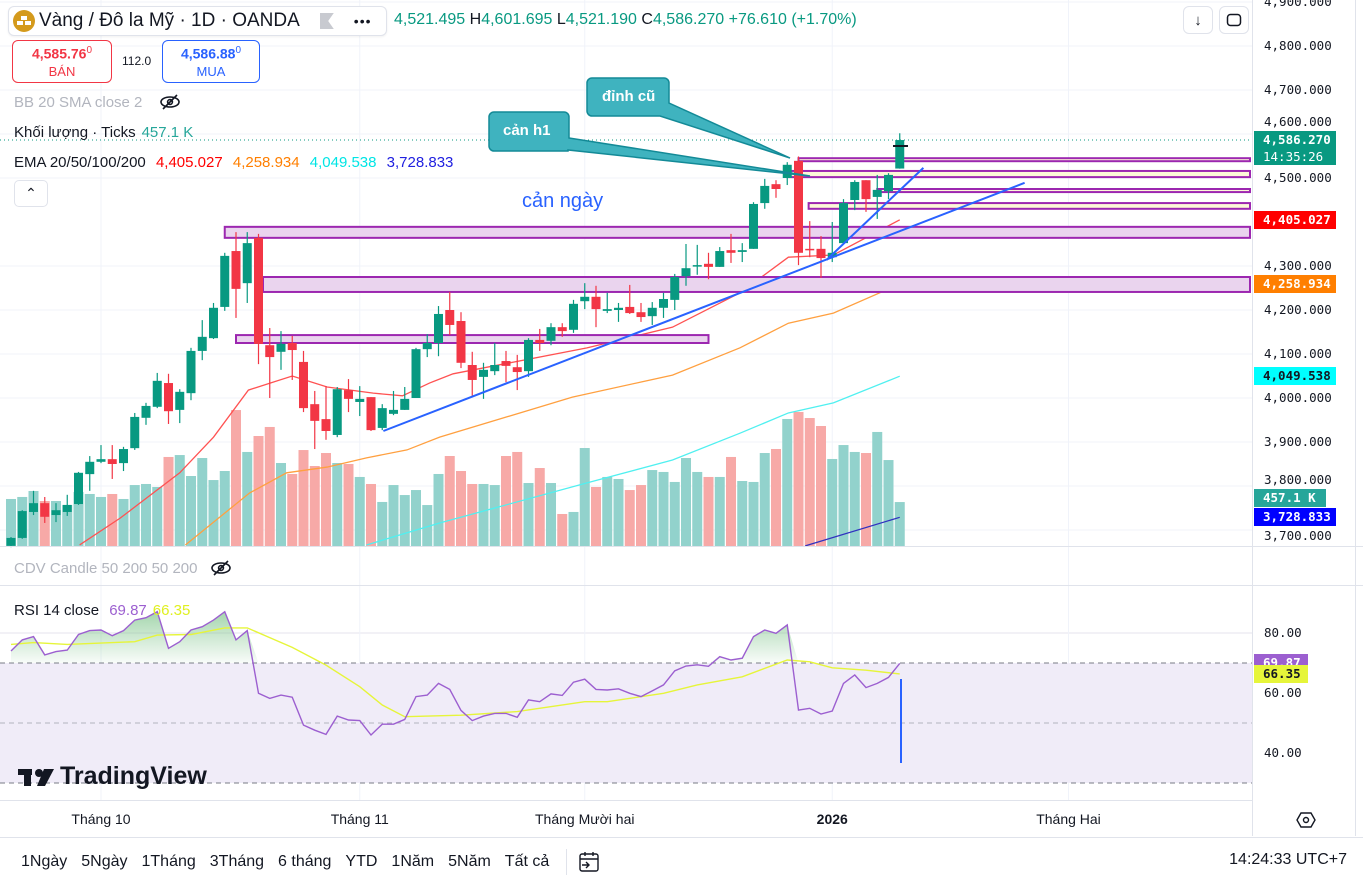  What do you see at coordinates (1297, 140) in the screenshot?
I see `price-tag-value: 4,586.270` at bounding box center [1297, 140].